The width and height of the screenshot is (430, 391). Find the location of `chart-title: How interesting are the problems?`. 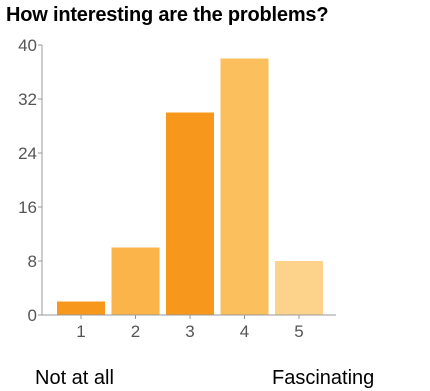

chart-title: How interesting are the problems? is located at coordinates (167, 15).